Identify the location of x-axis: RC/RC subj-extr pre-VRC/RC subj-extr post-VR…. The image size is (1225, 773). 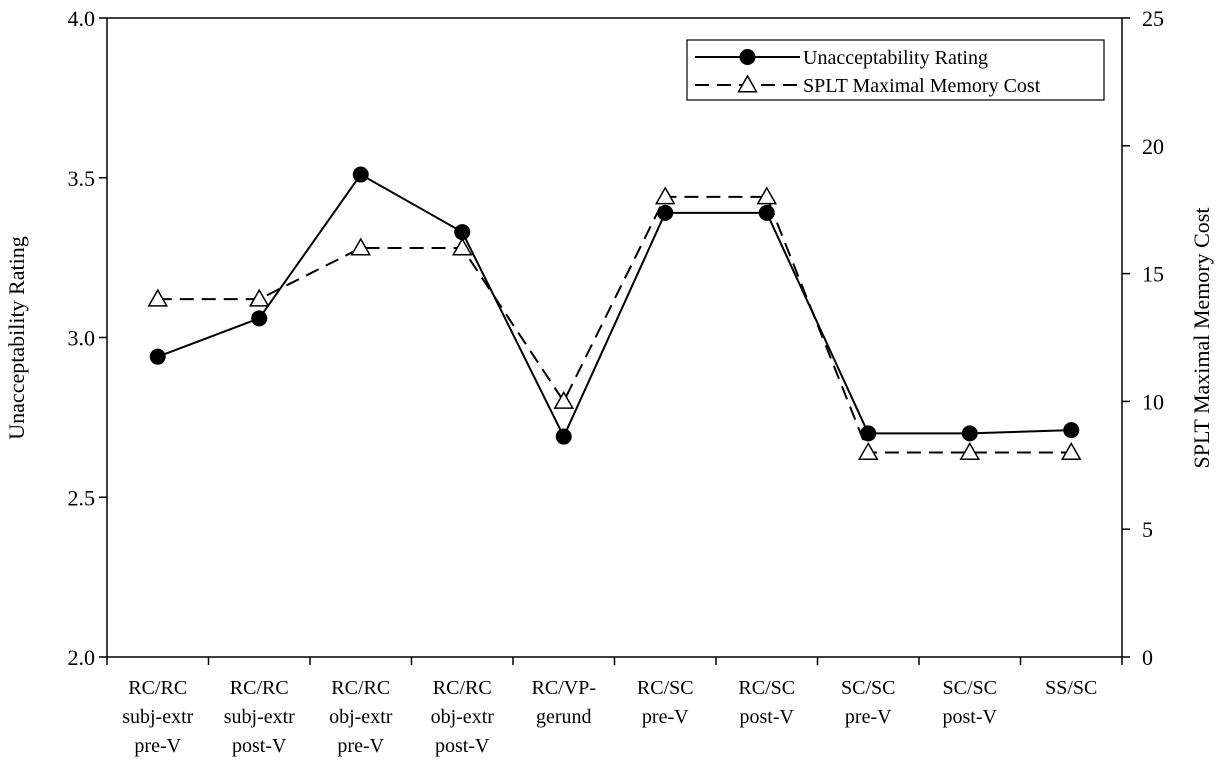
(614, 707).